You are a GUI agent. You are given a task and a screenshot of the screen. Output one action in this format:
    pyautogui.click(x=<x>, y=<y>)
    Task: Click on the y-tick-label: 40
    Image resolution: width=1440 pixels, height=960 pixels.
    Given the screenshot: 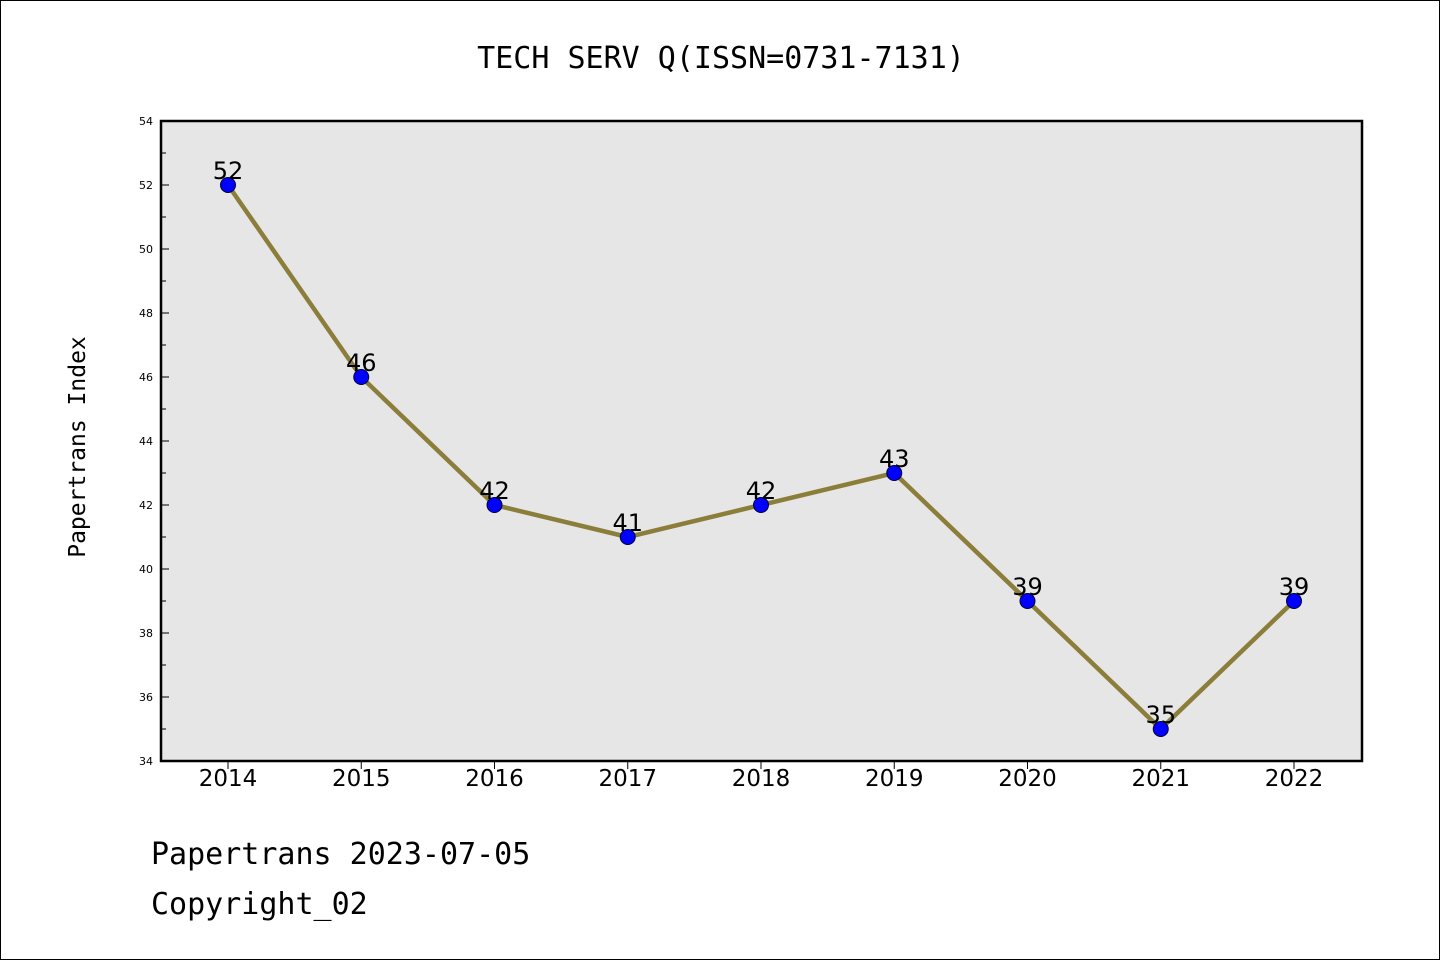 What is the action you would take?
    pyautogui.click(x=146, y=569)
    